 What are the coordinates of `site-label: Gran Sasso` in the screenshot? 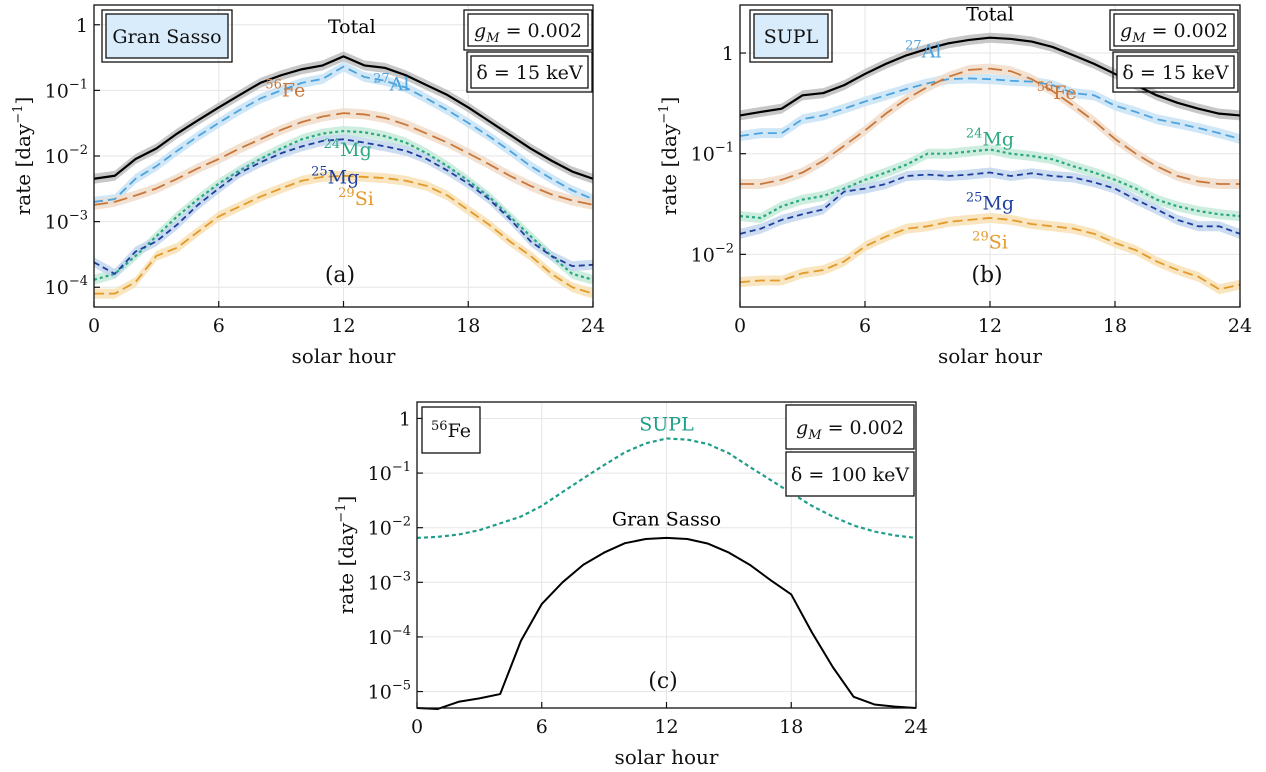 It's located at (166, 37).